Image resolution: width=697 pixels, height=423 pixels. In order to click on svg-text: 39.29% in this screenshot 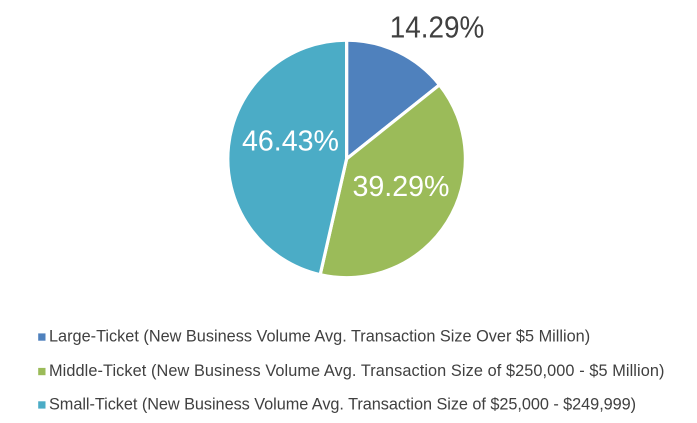, I will do `click(401, 187)`.